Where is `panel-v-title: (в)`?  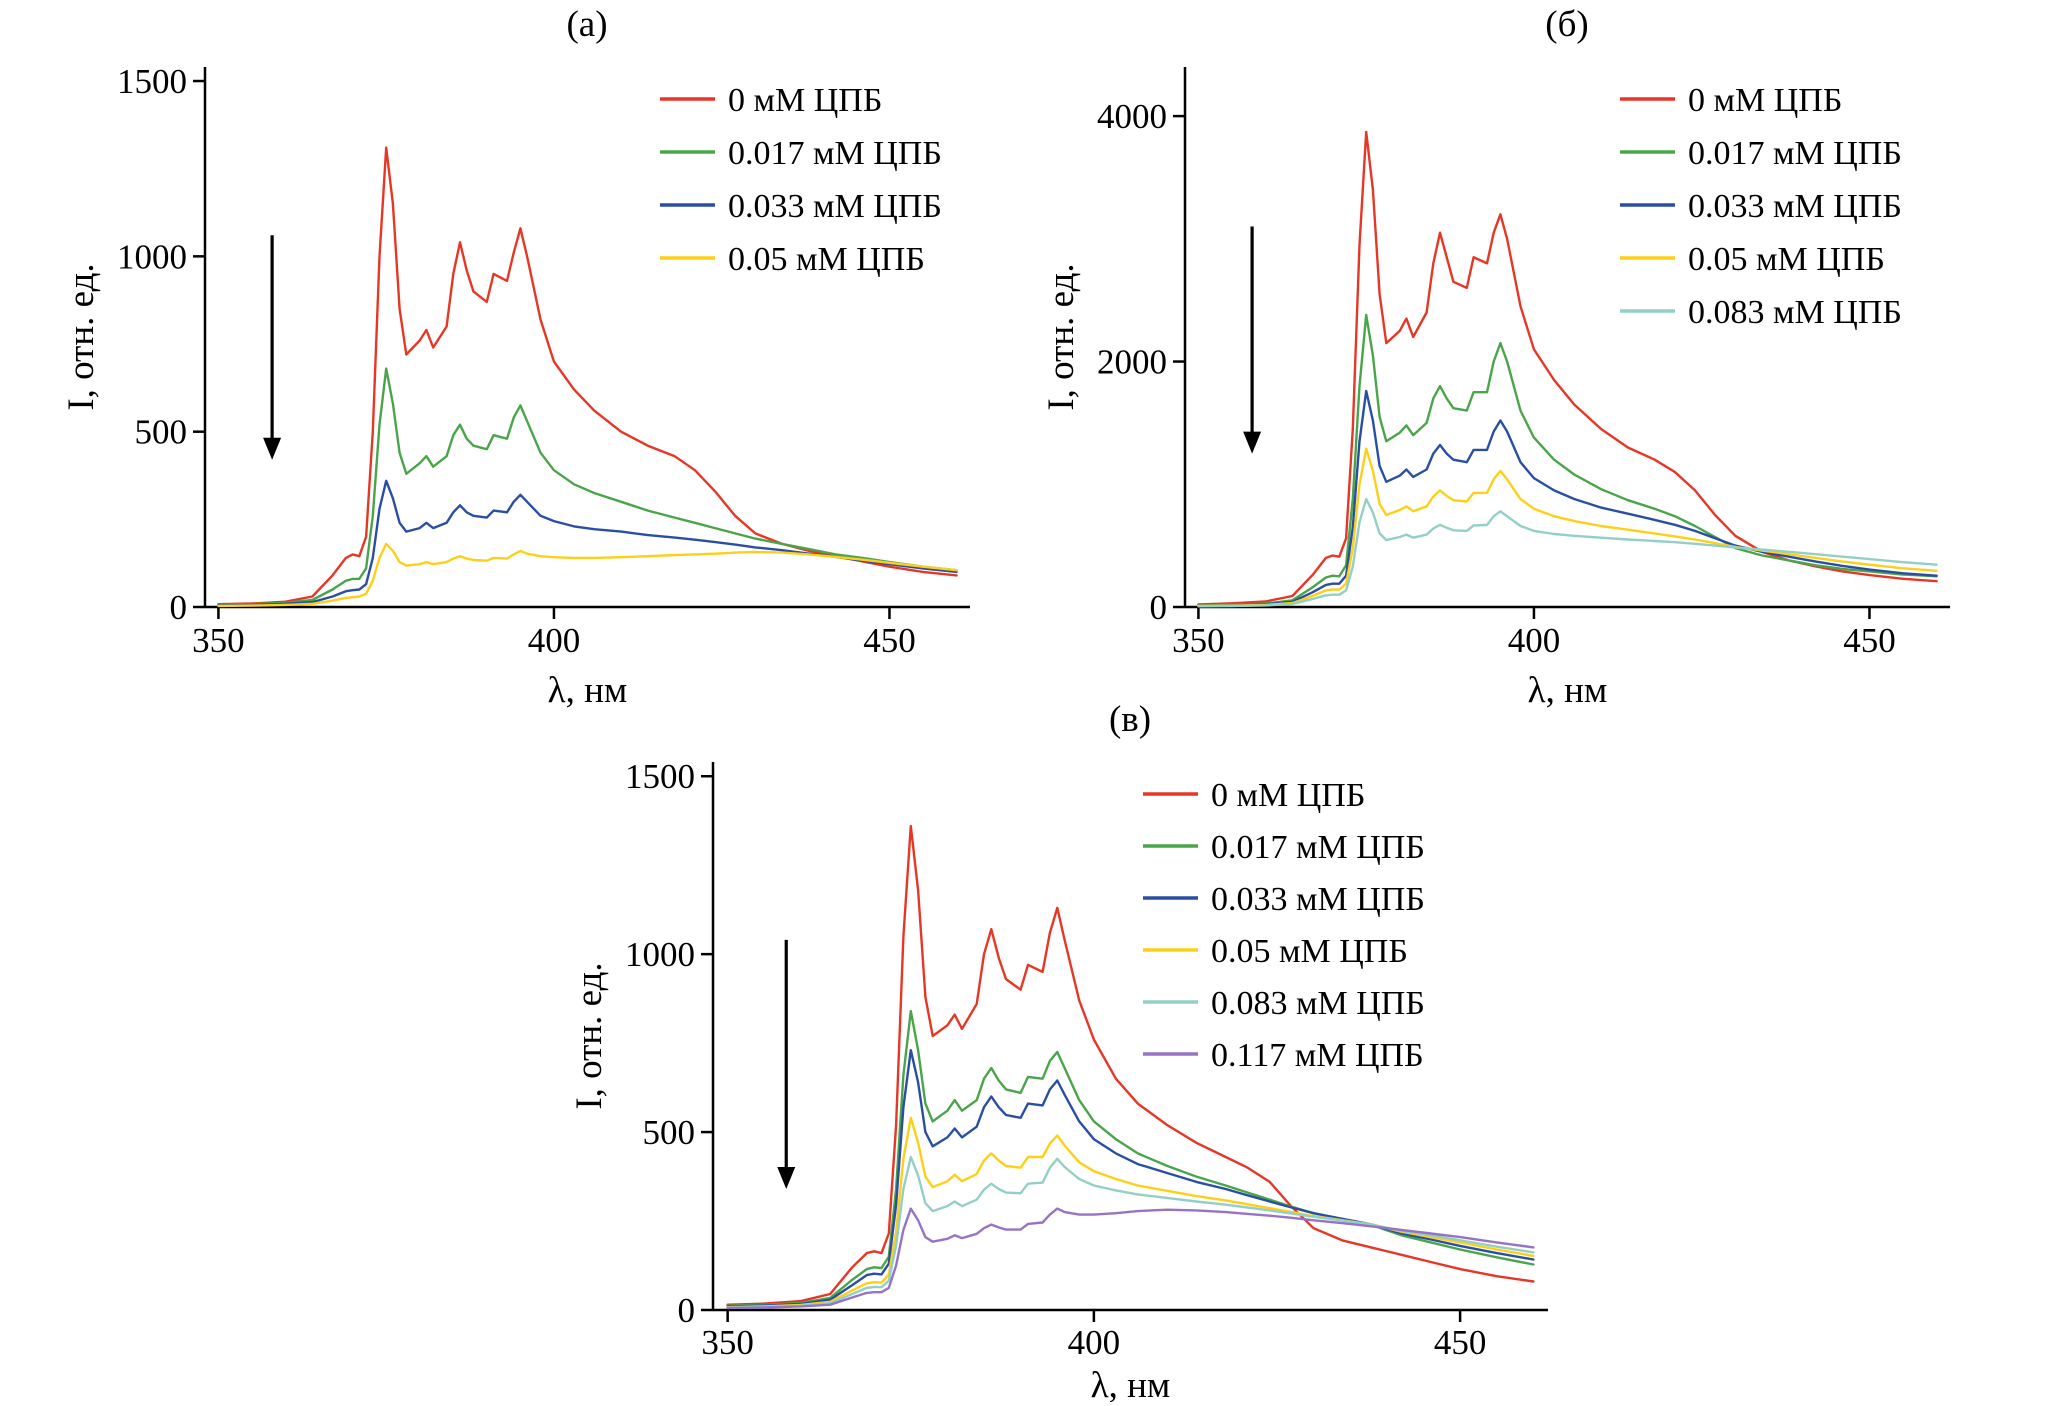
panel-v-title: (в) is located at coordinates (1130, 719).